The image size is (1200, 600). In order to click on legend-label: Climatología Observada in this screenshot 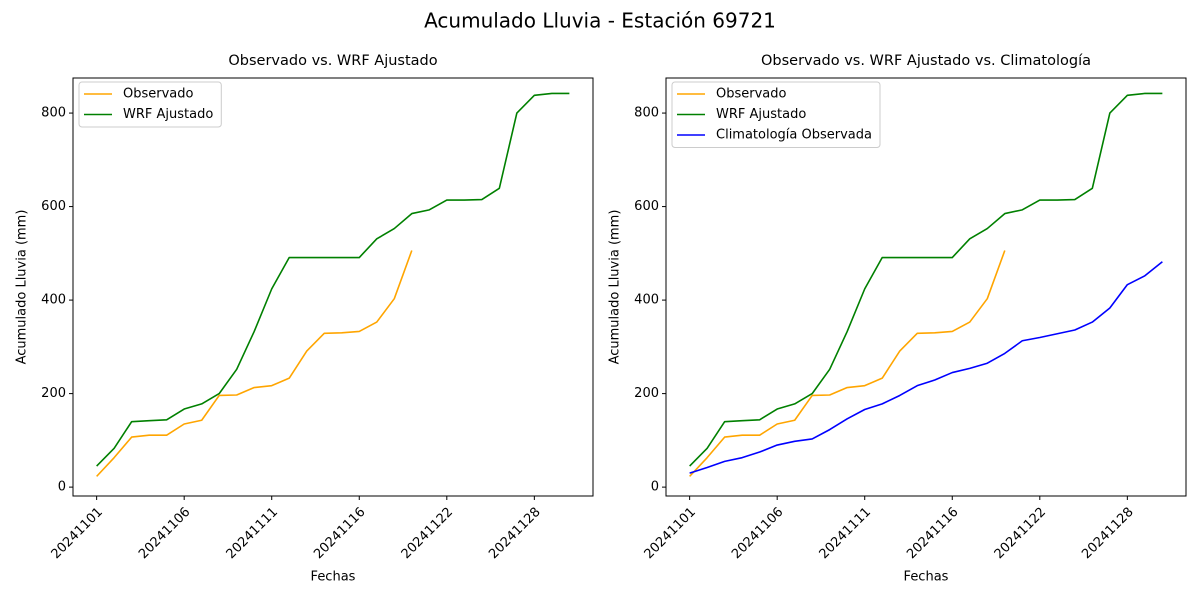, I will do `click(794, 135)`.